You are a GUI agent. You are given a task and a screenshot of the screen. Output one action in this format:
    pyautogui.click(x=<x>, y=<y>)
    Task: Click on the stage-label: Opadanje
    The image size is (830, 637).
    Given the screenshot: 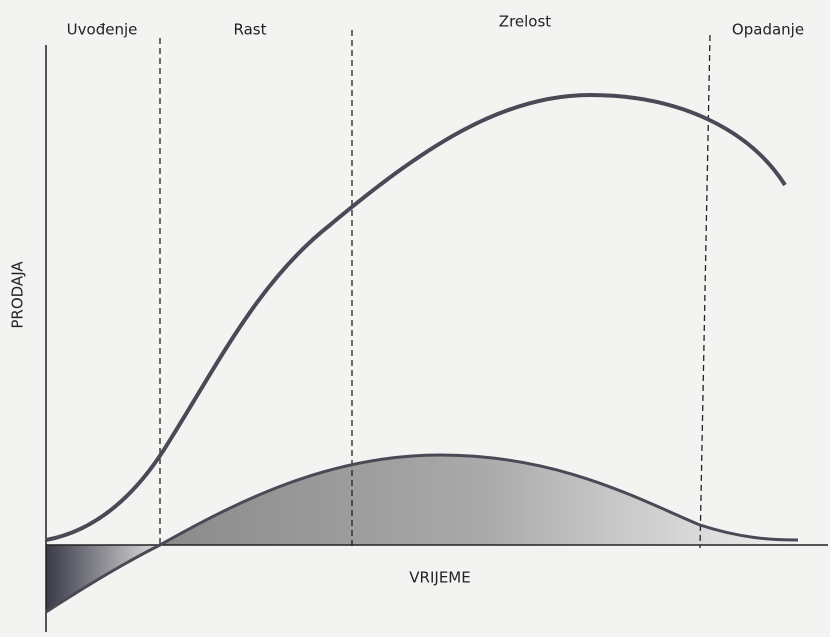 What is the action you would take?
    pyautogui.click(x=768, y=30)
    